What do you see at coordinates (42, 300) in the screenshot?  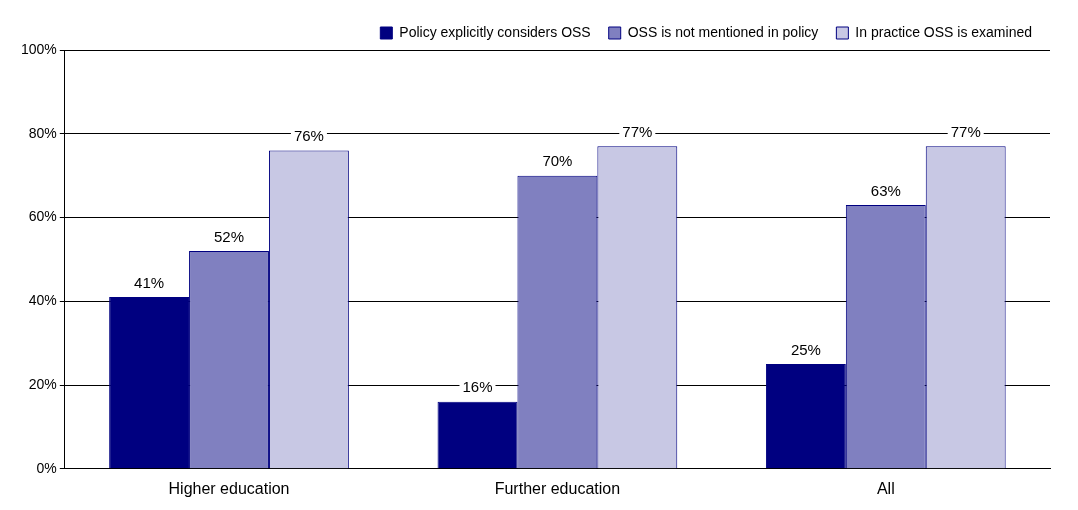 I see `y-tick-label: 40%` at bounding box center [42, 300].